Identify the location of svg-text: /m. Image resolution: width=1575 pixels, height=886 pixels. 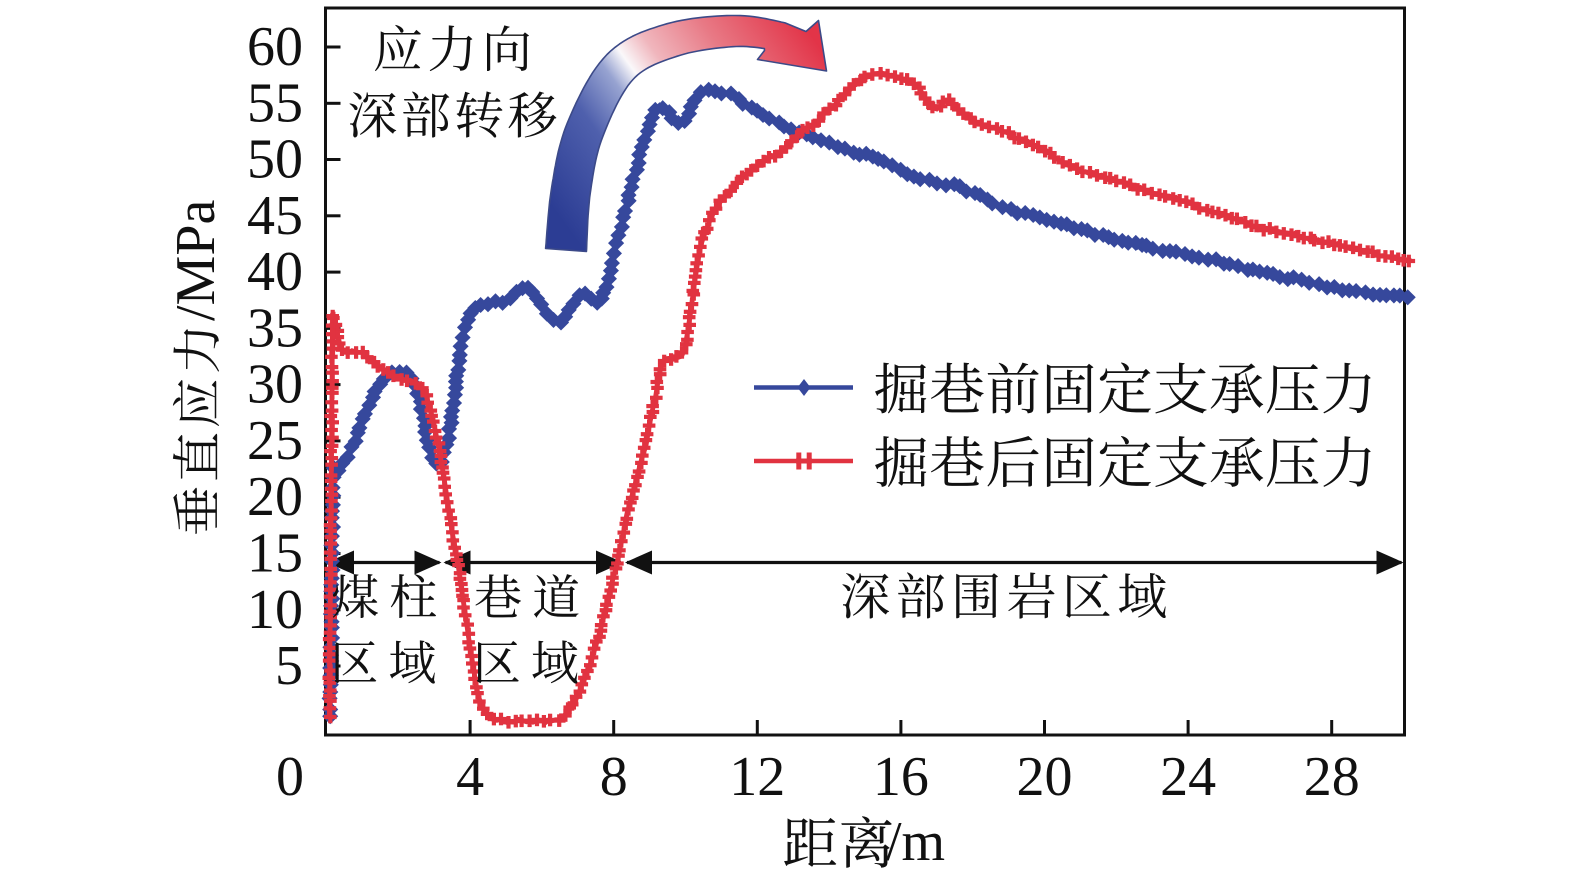
(915, 842).